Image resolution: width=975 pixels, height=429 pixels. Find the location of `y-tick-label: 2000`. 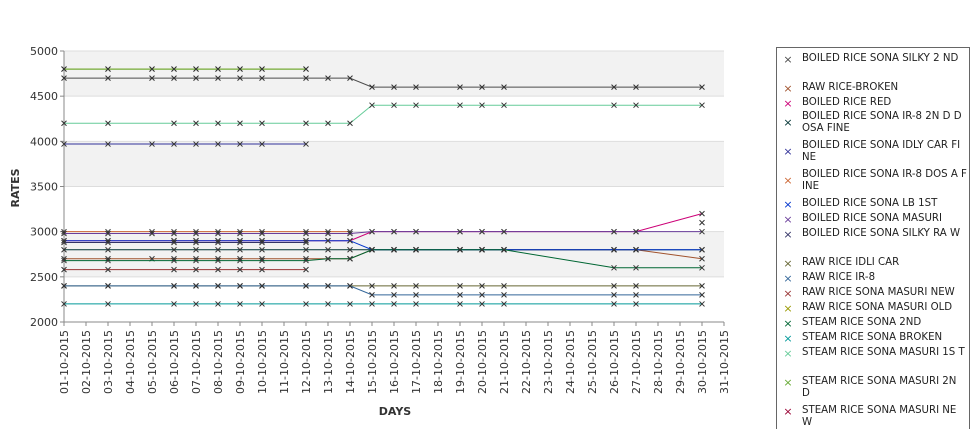

y-tick-label: 2000 is located at coordinates (44, 322).